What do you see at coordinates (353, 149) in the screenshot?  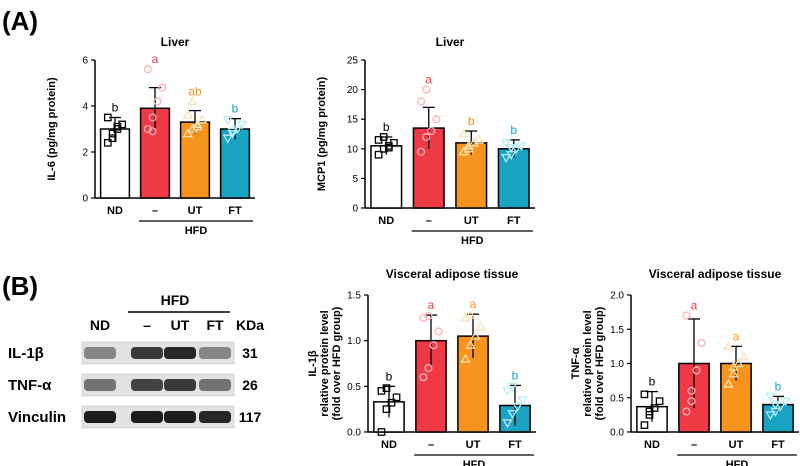 I see `y-tick-label: 10` at bounding box center [353, 149].